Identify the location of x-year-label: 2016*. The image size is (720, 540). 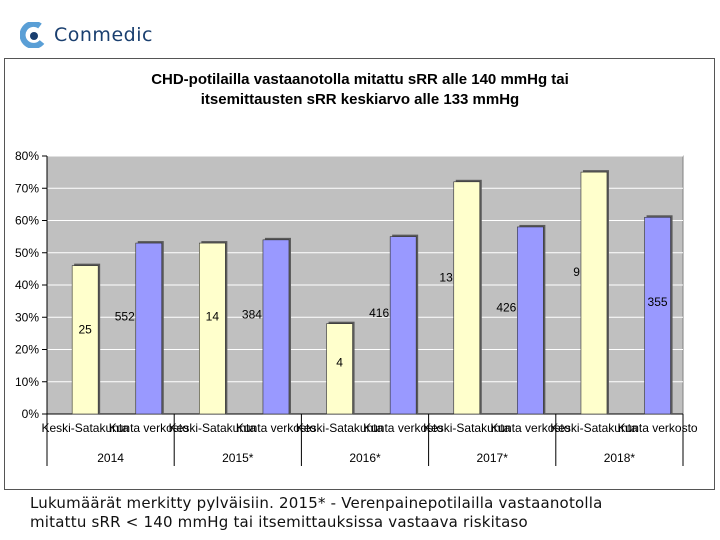
(365, 458).